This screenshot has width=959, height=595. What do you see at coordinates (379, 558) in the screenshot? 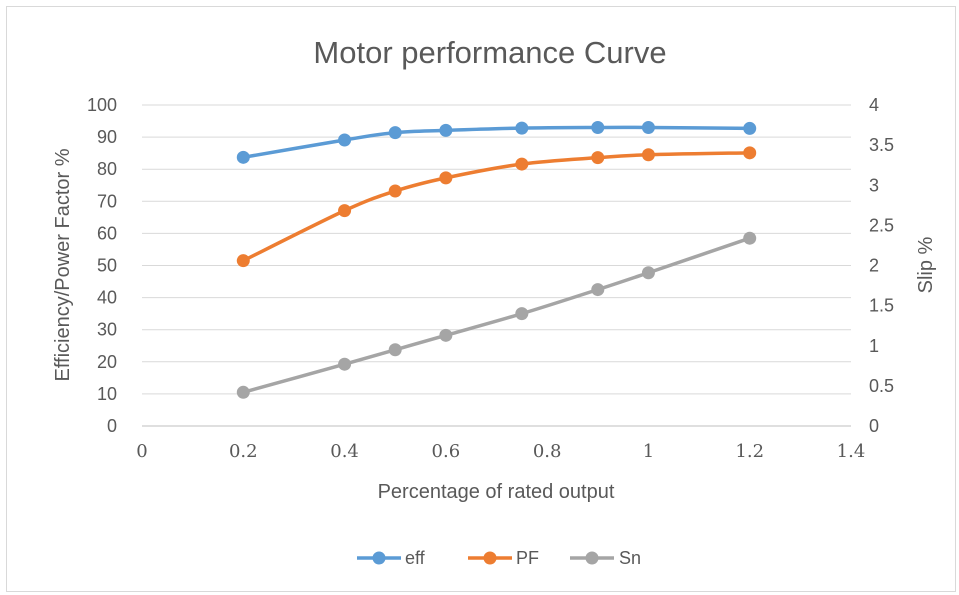
I see `legend-marker-eff` at bounding box center [379, 558].